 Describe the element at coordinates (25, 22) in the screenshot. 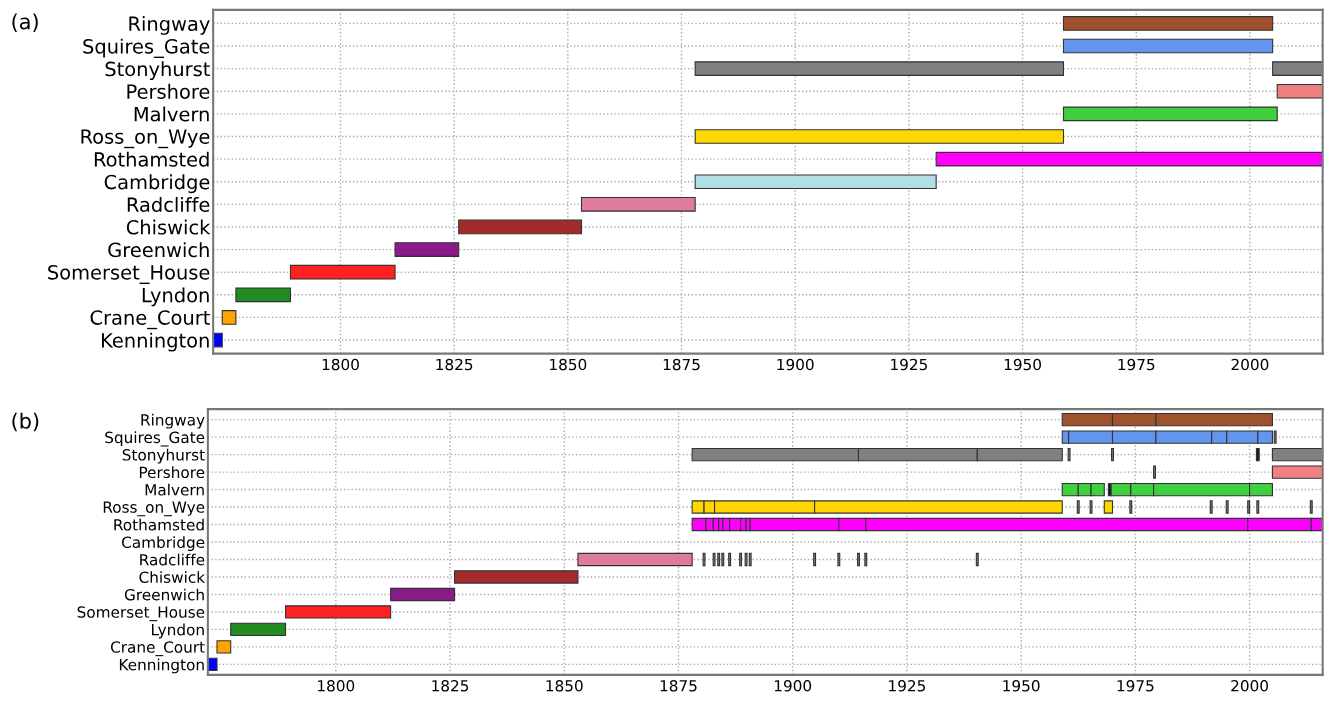

I see `text: (a)` at that location.